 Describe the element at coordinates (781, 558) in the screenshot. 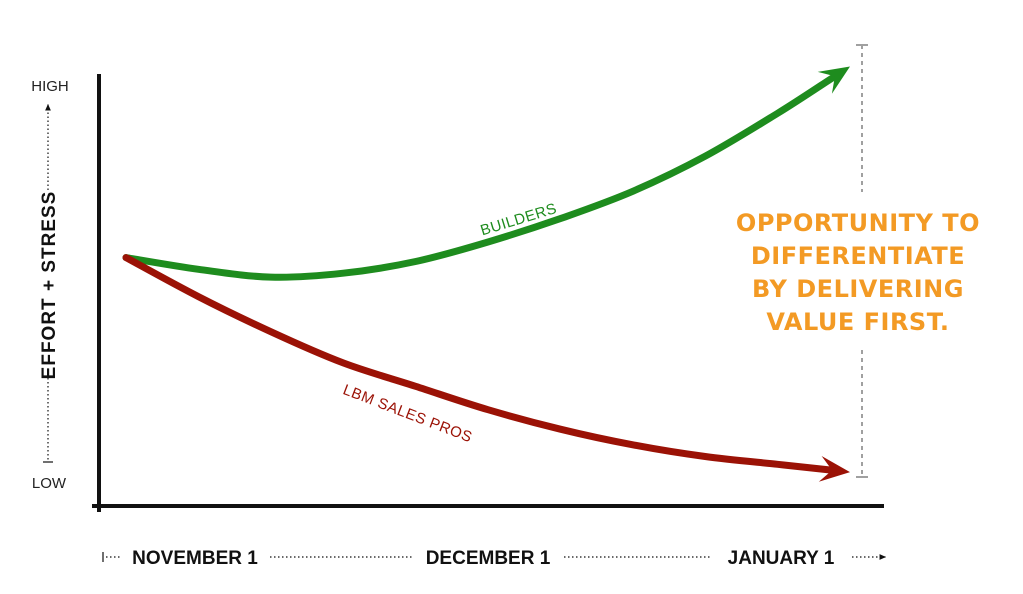

I see `x-tick-label-january: JANUARY 1` at that location.